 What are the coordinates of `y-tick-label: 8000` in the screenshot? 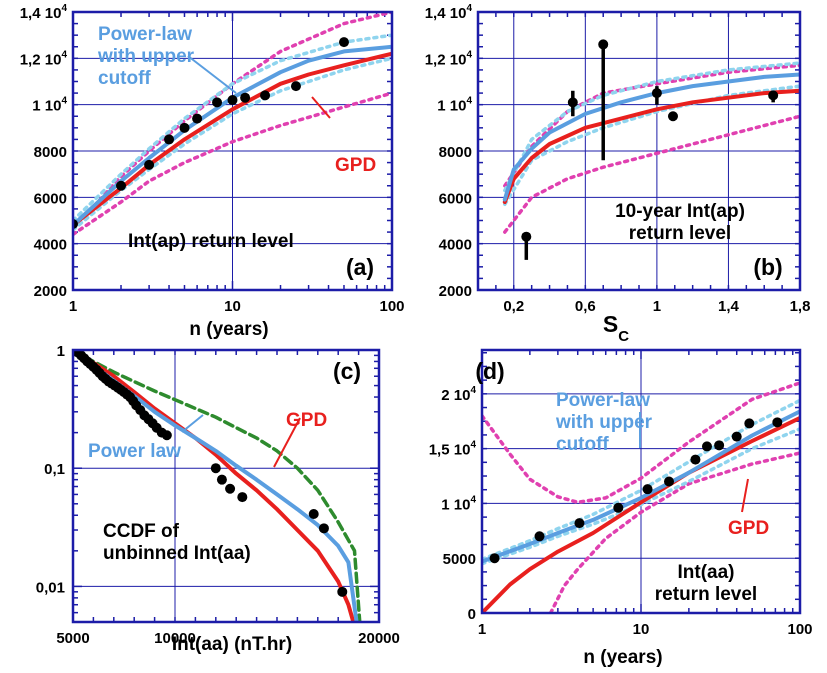 It's located at (455, 152).